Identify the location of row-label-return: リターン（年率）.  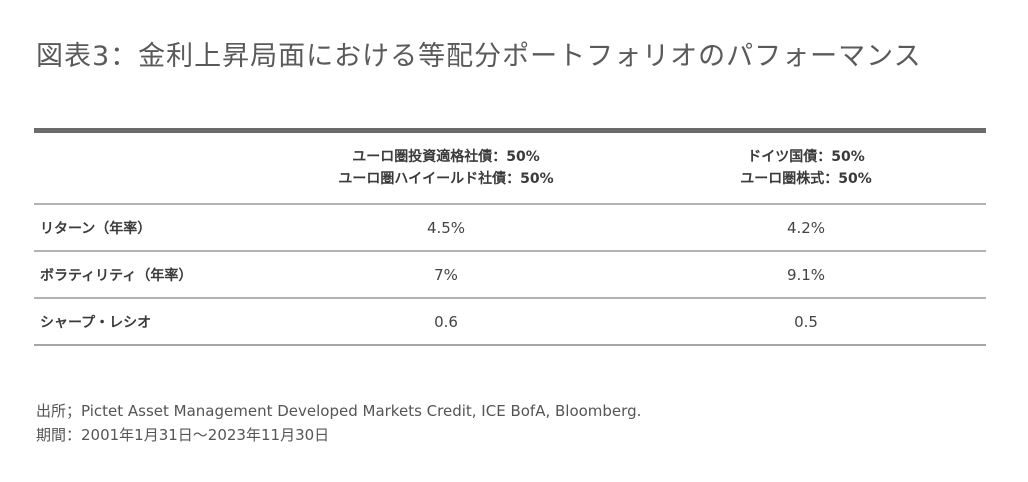
(150, 228).